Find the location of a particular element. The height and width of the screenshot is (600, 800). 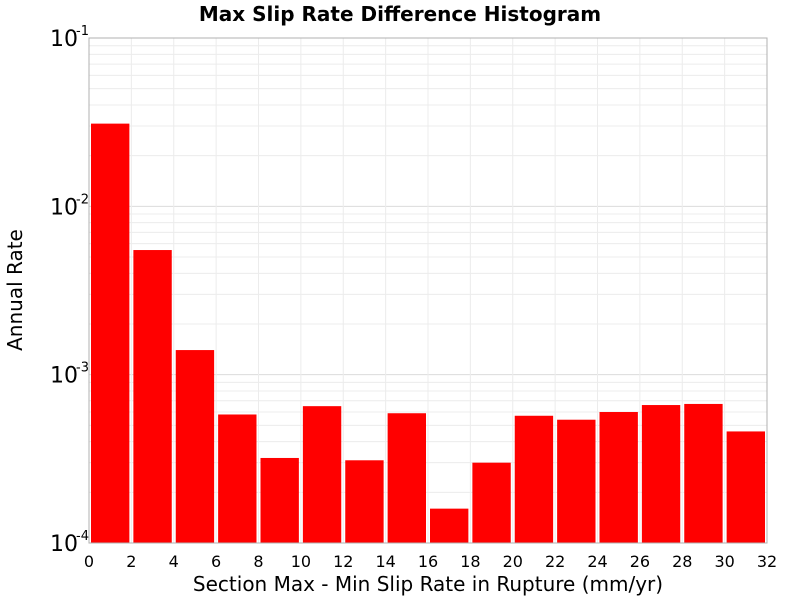

y-tick-label: 10⁻³ is located at coordinates (69, 375).